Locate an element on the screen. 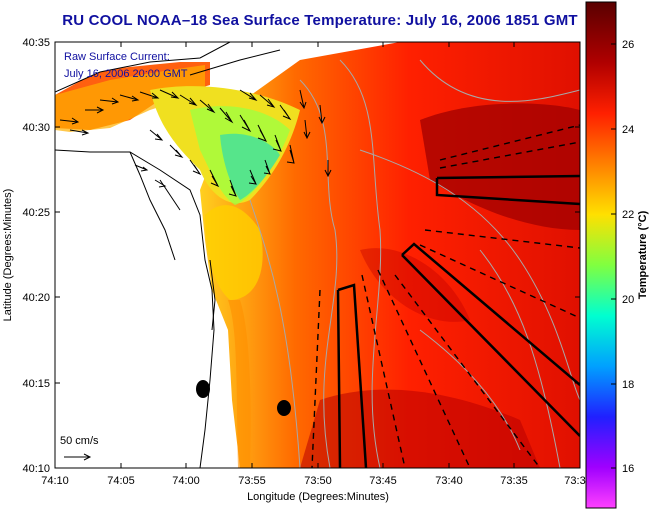 Image resolution: width=651 pixels, height=511 pixels. x-tick-1: 74:05 is located at coordinates (121, 481).